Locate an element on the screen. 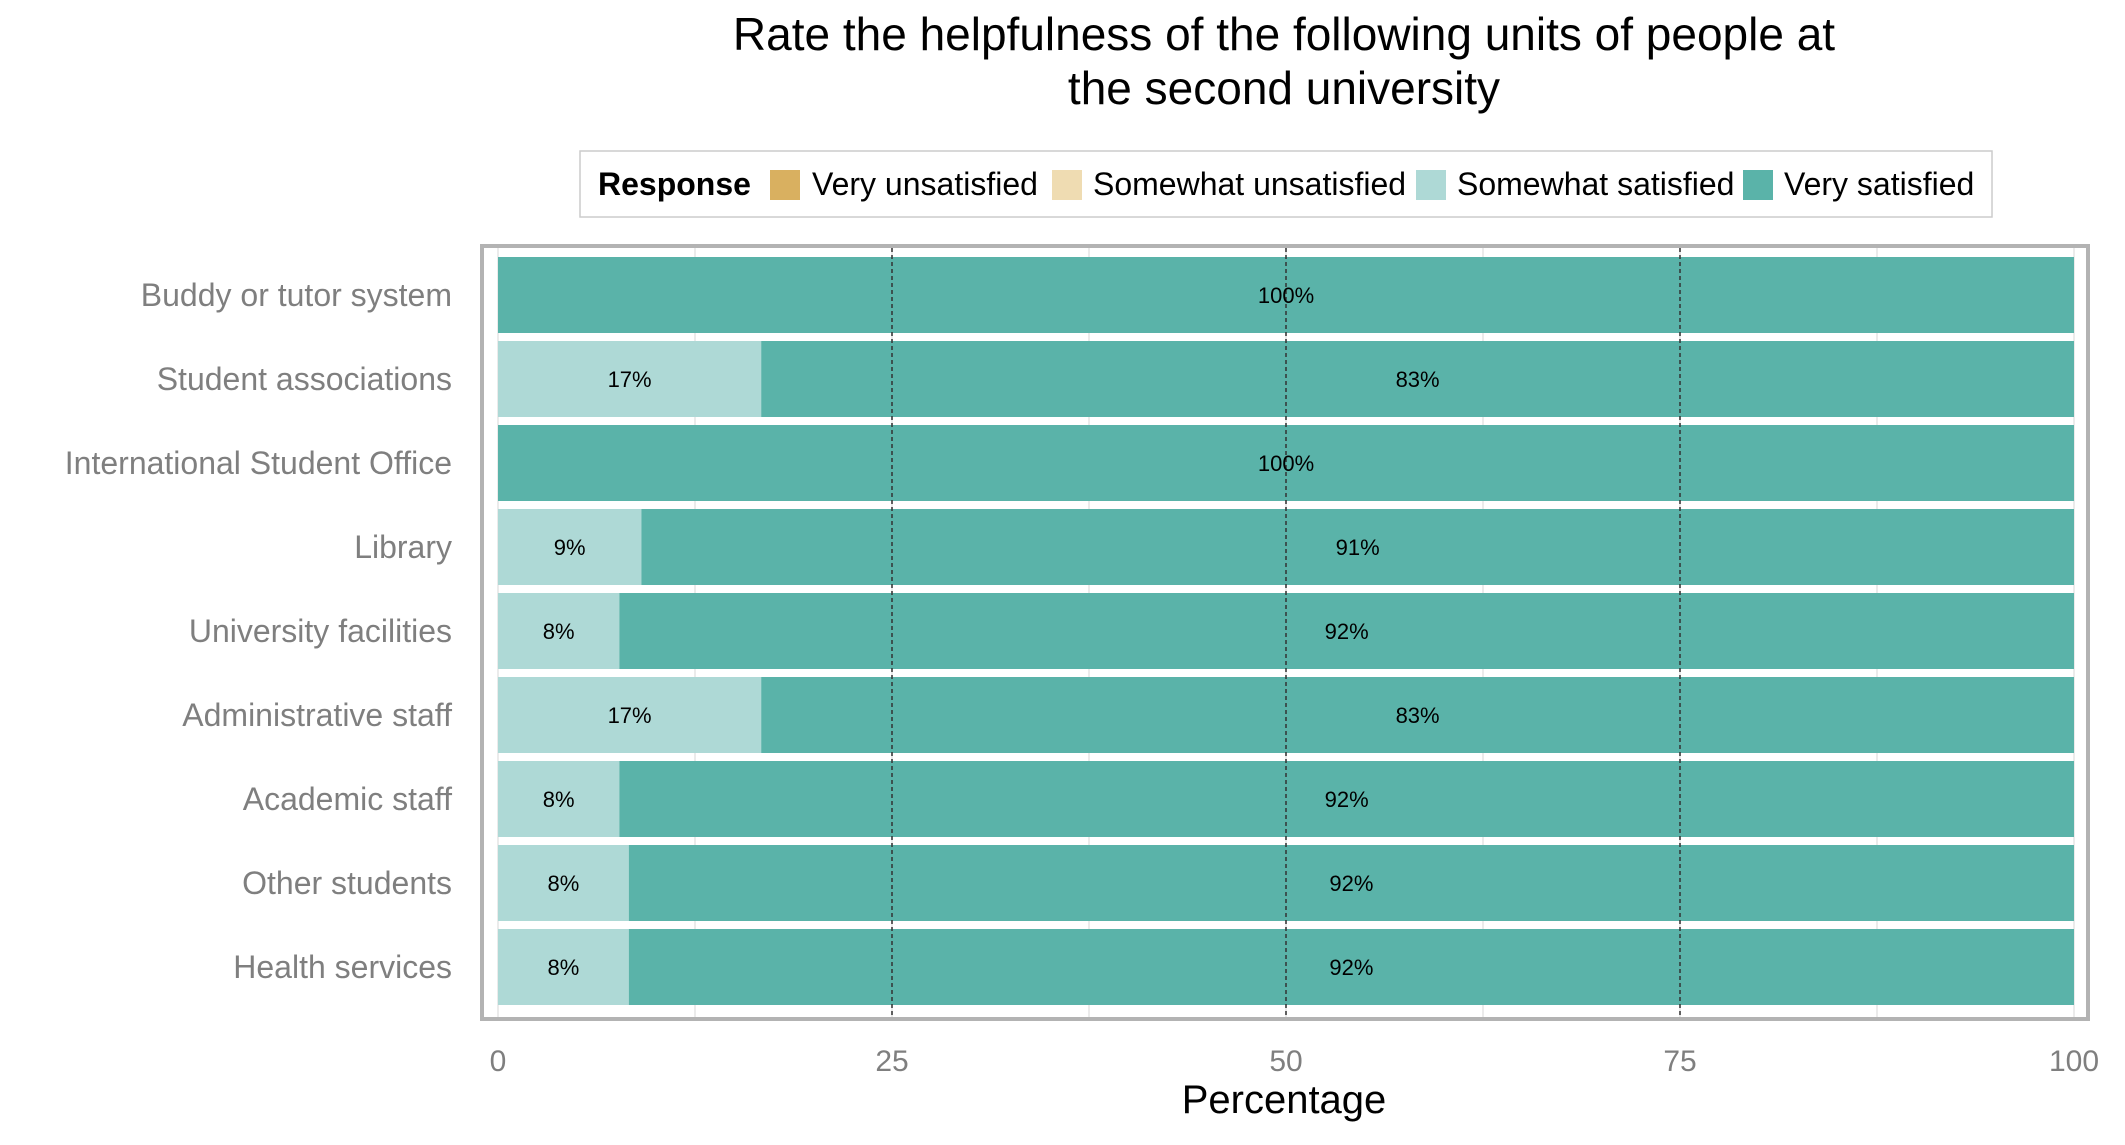 The image size is (2125, 1145). legend-label: Somewhat unsatisfied is located at coordinates (1249, 184).